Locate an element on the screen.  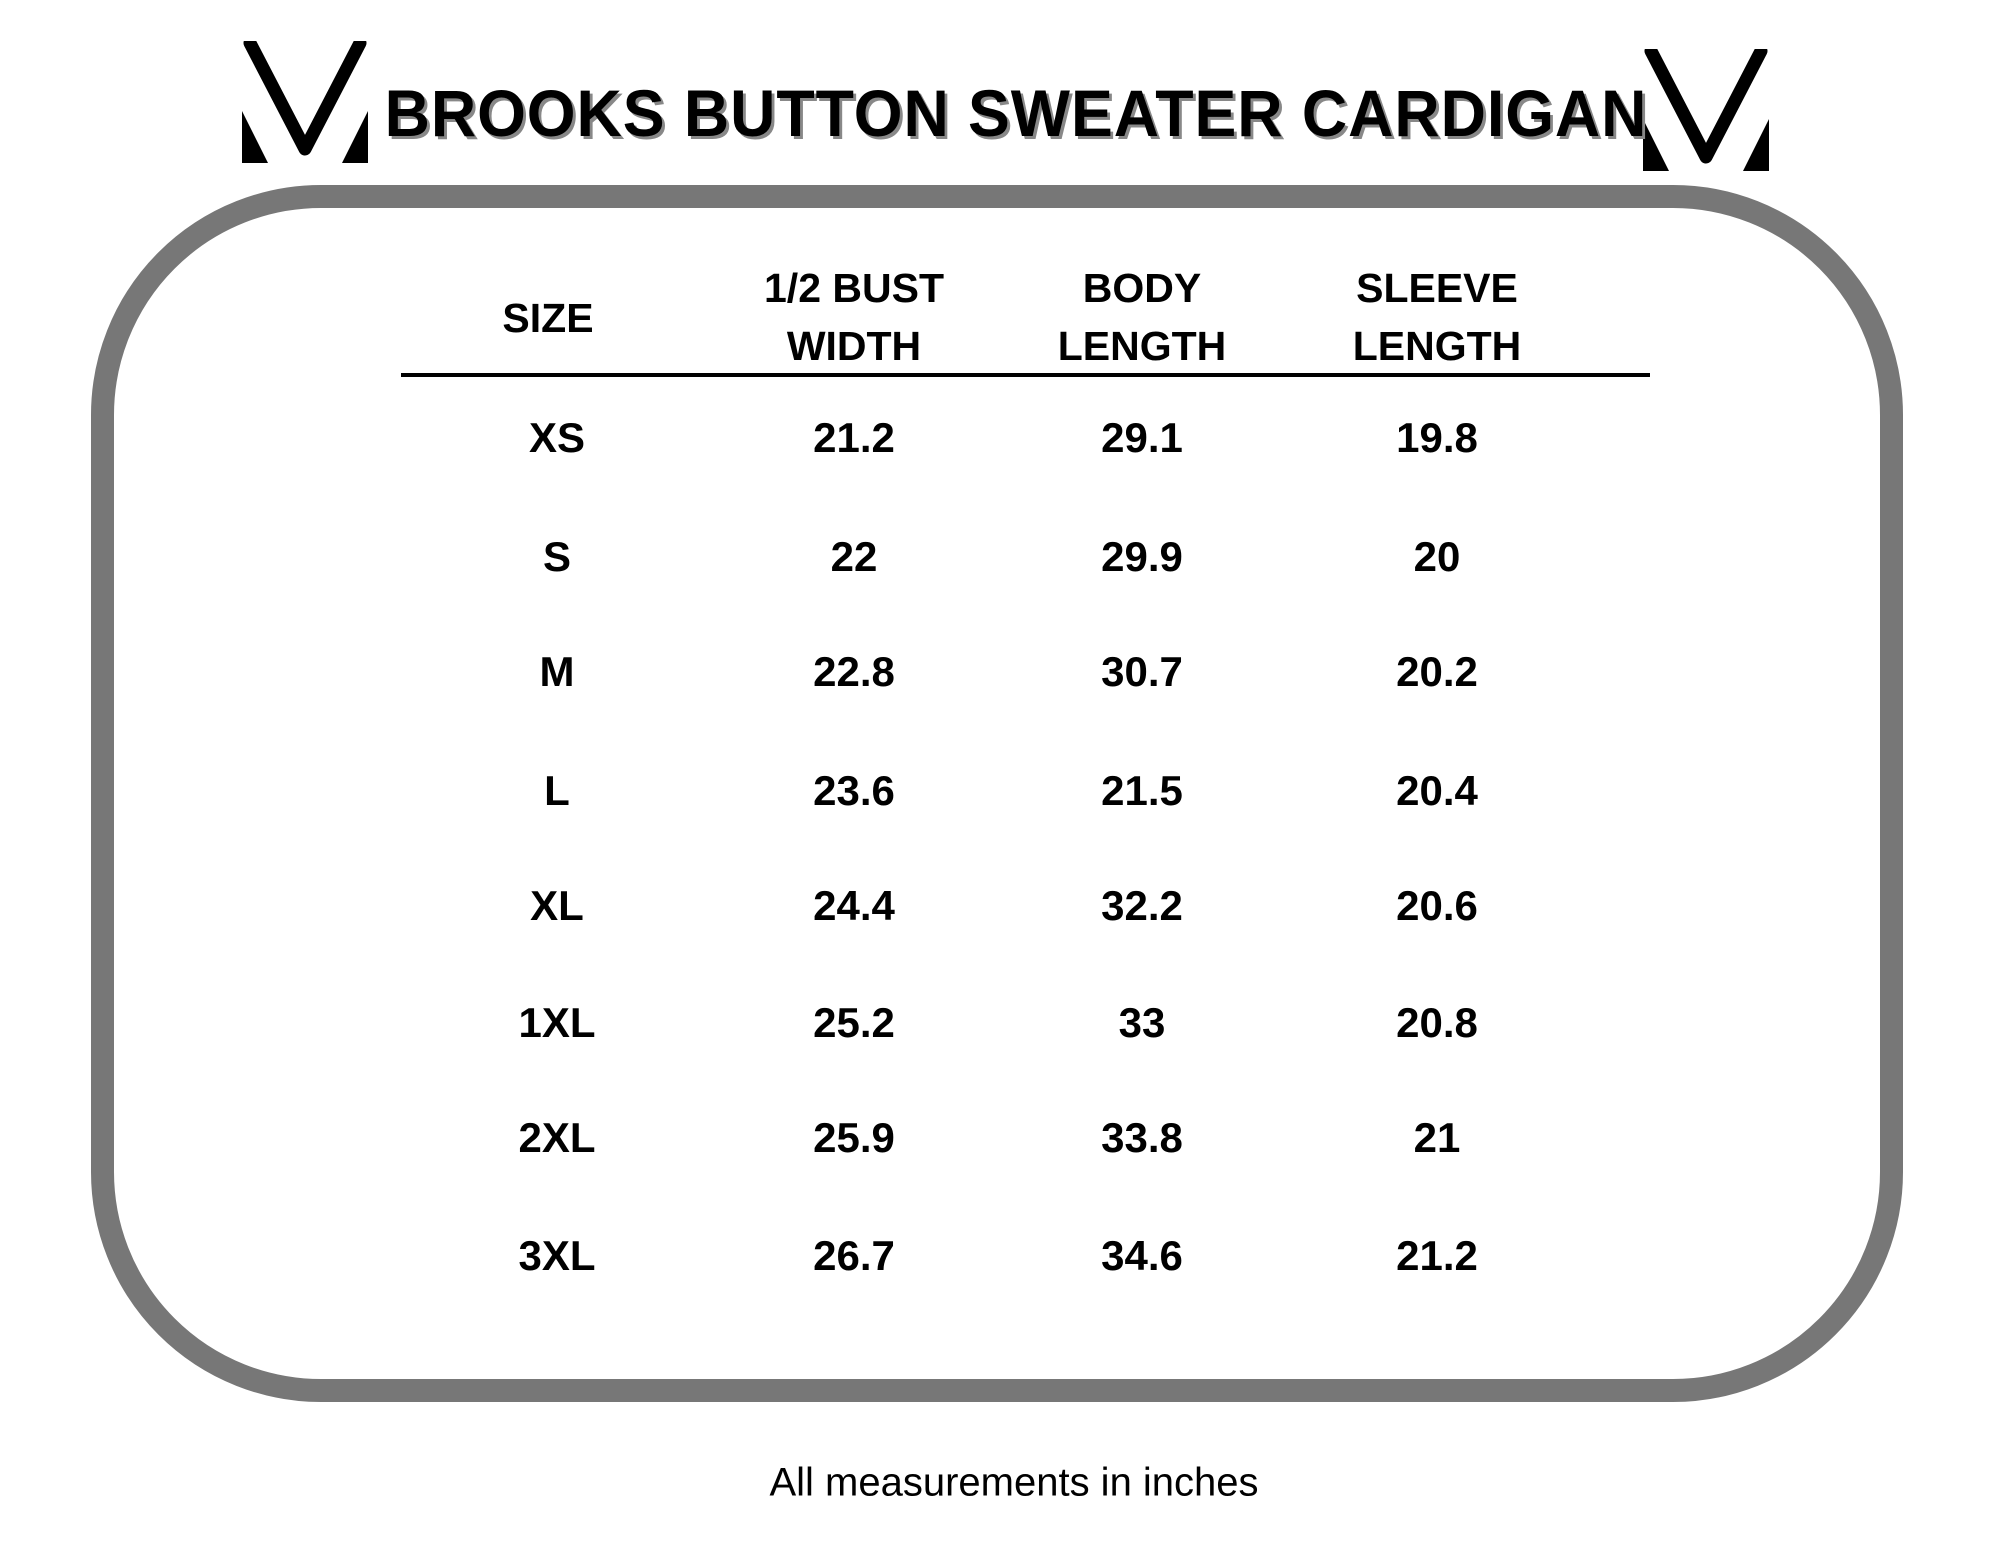
cell-size: L is located at coordinates (557, 790).